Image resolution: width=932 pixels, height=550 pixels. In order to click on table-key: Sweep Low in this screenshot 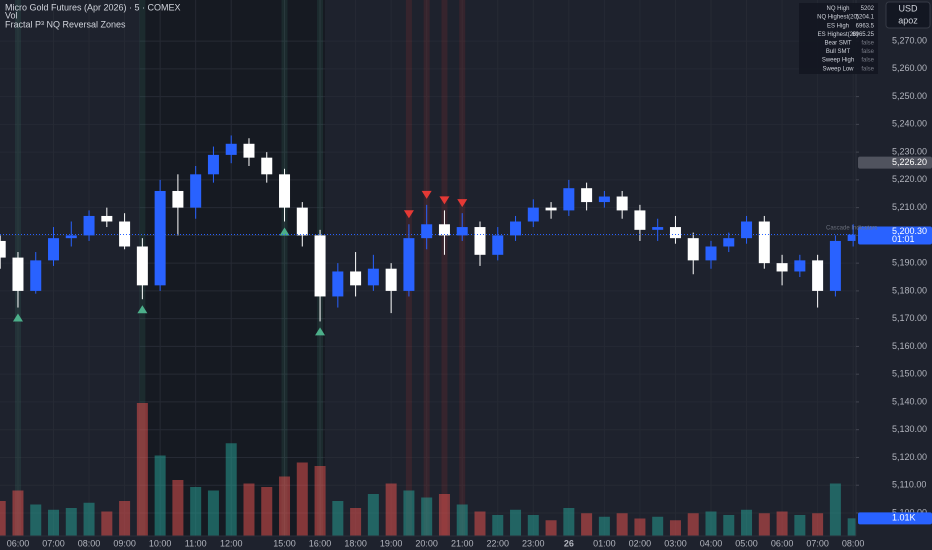, I will do `click(838, 69)`.